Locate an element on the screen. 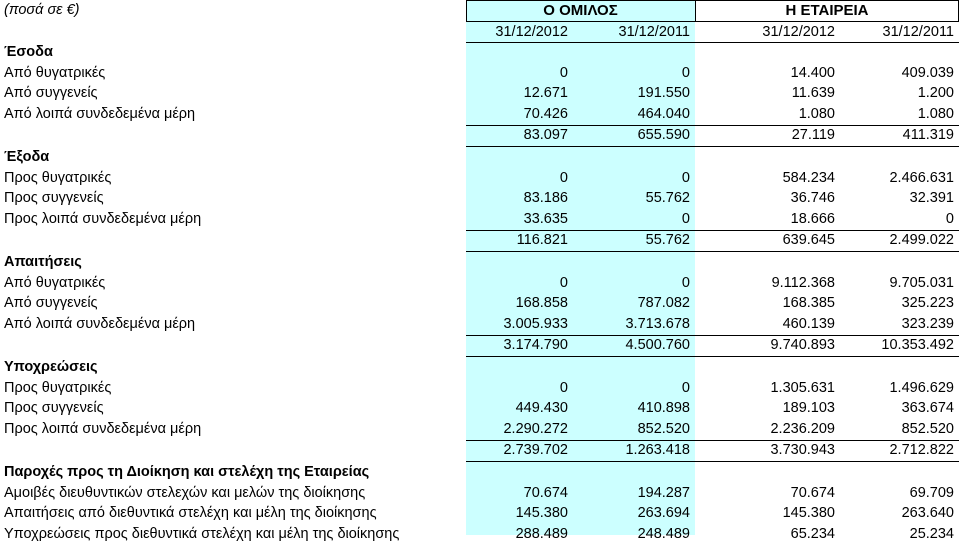  value-cell: 464.040 is located at coordinates (663, 113).